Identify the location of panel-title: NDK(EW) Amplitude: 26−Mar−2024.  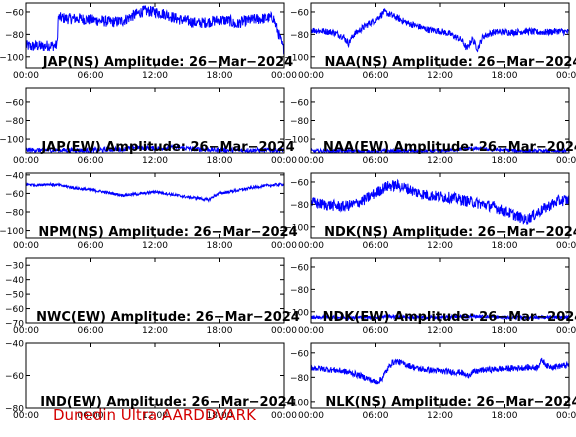
(449, 317).